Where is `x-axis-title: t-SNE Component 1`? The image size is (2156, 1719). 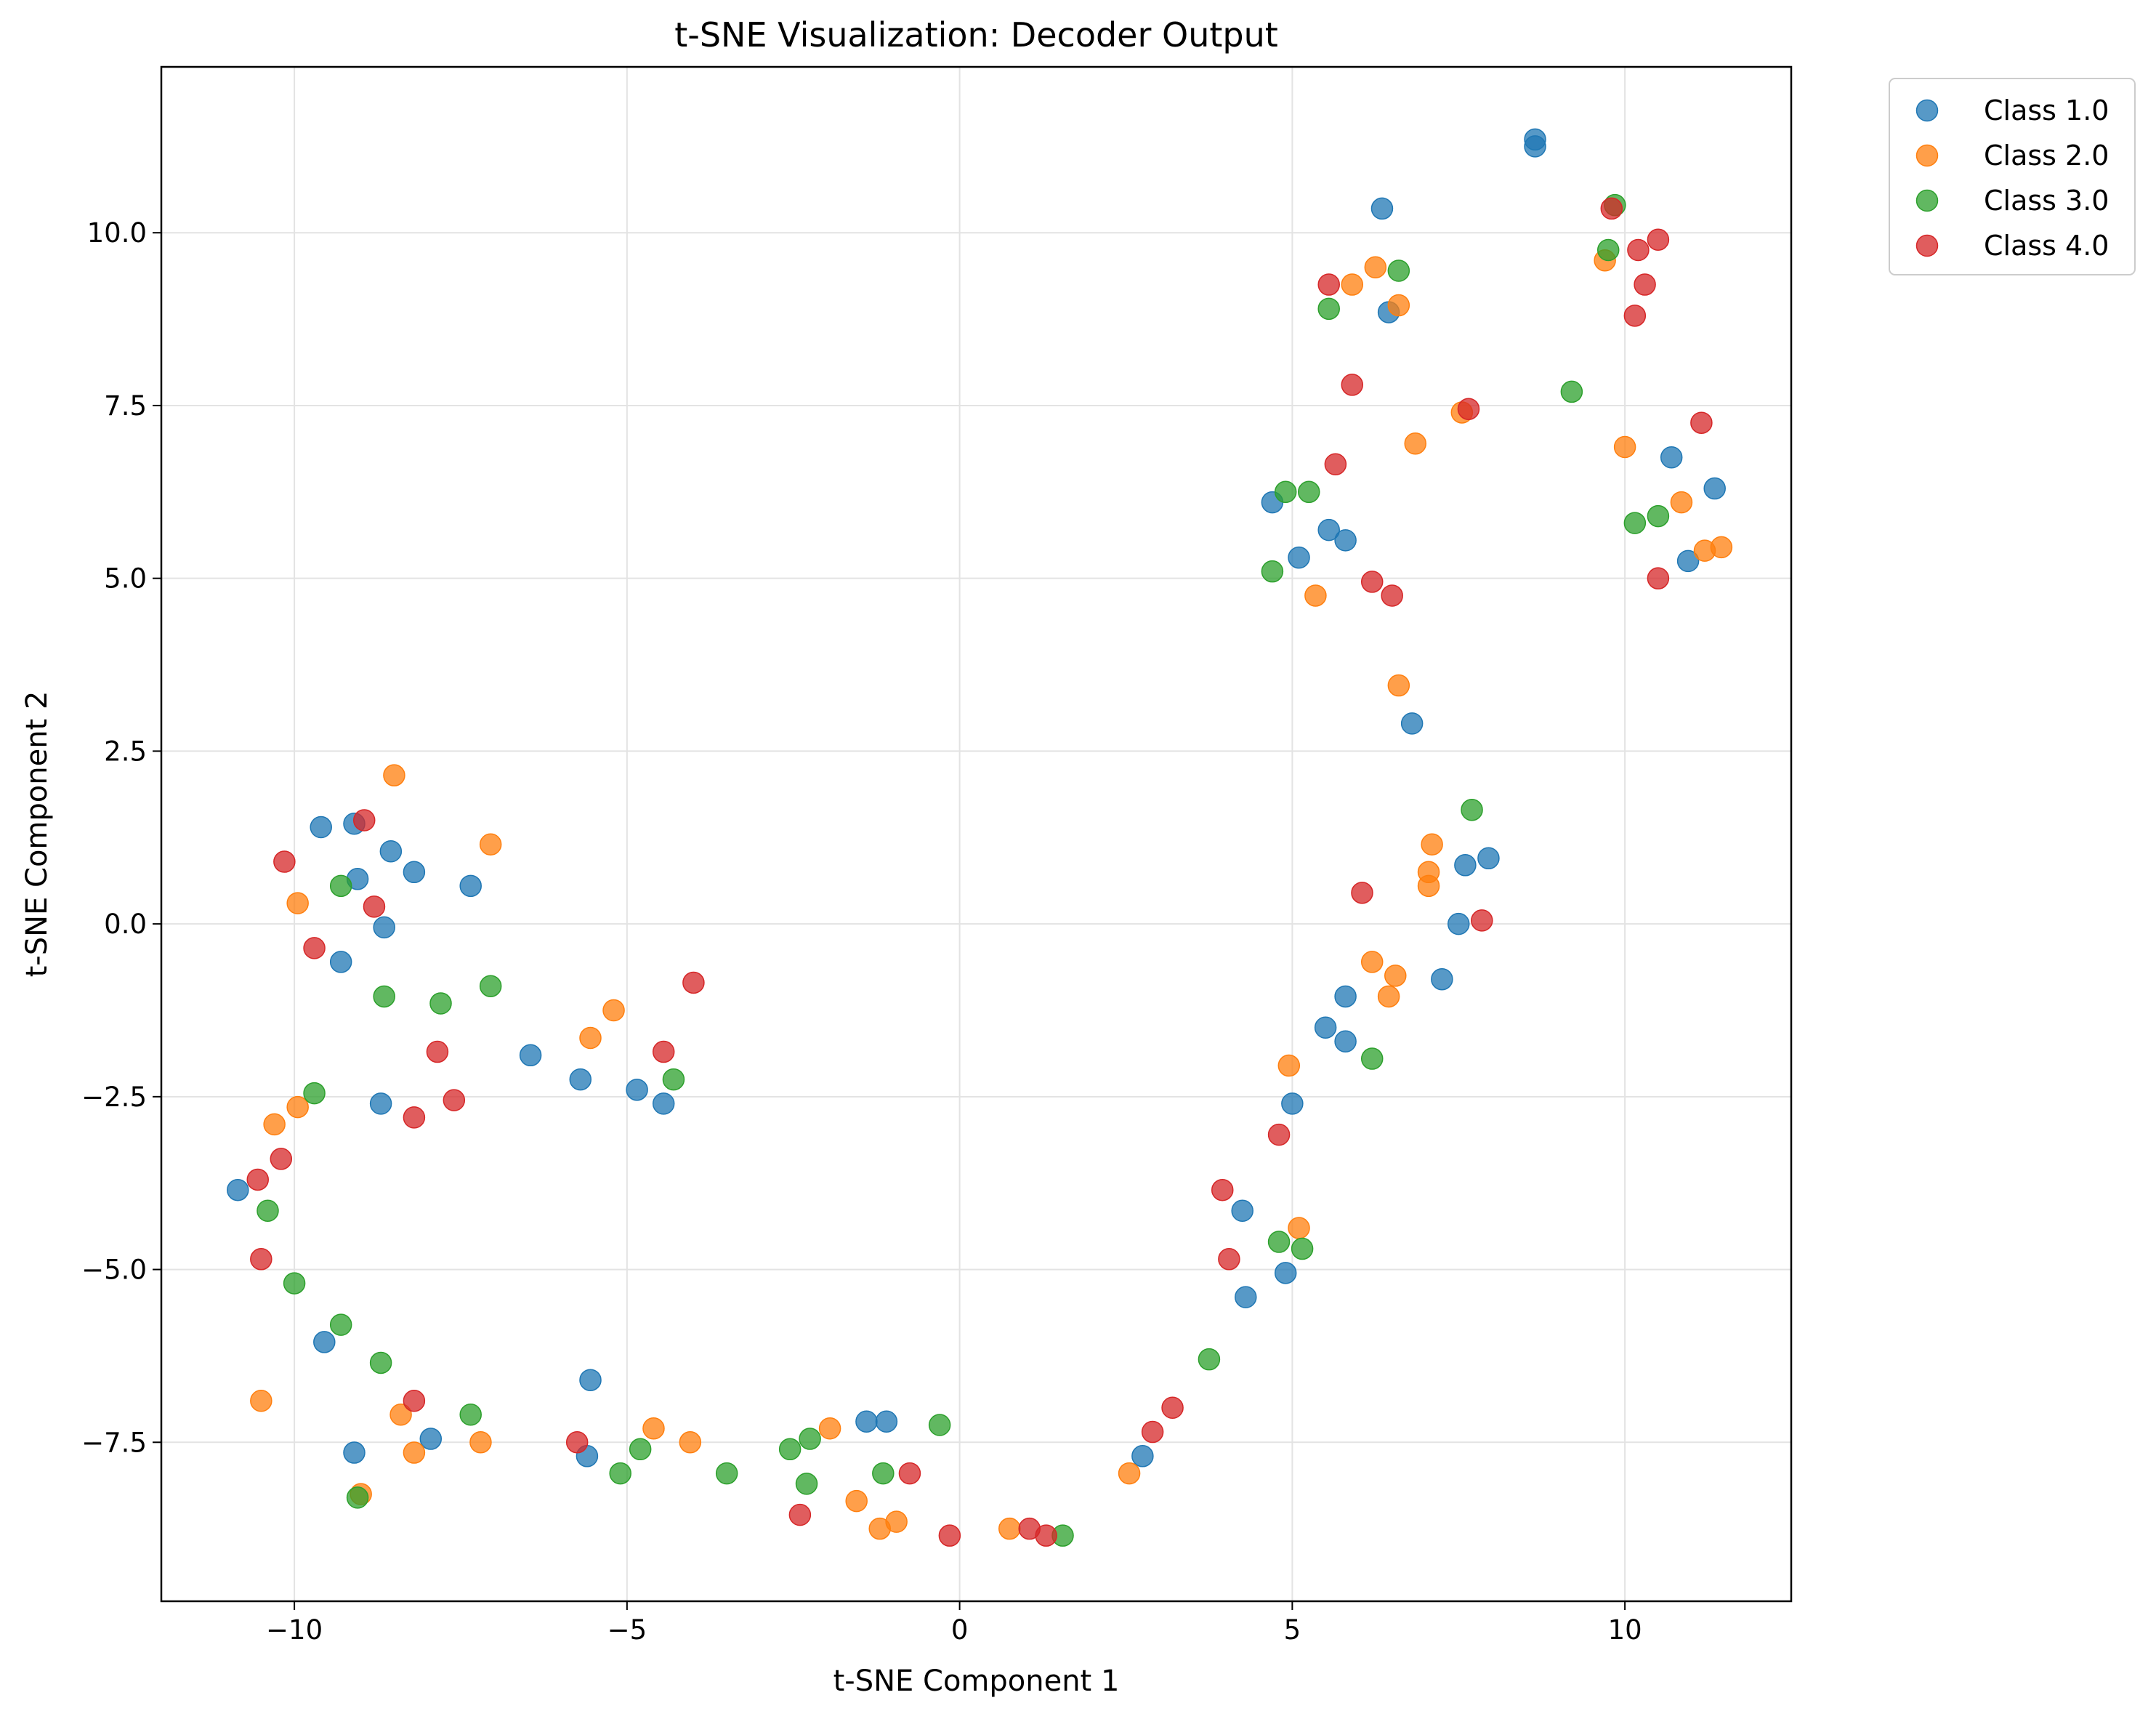 x-axis-title: t-SNE Component 1 is located at coordinates (977, 1681).